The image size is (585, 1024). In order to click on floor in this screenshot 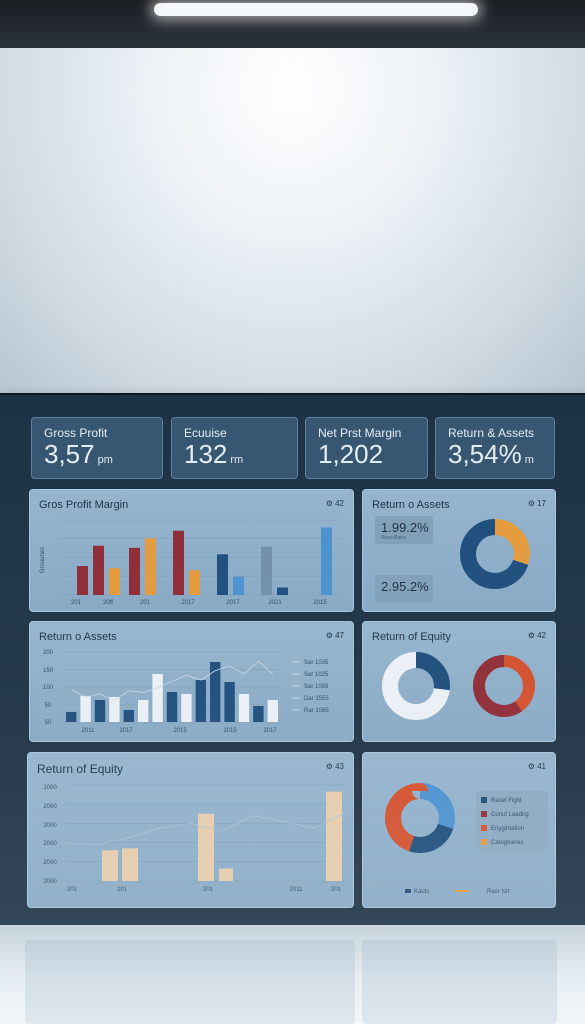, I will do `click(292, 974)`.